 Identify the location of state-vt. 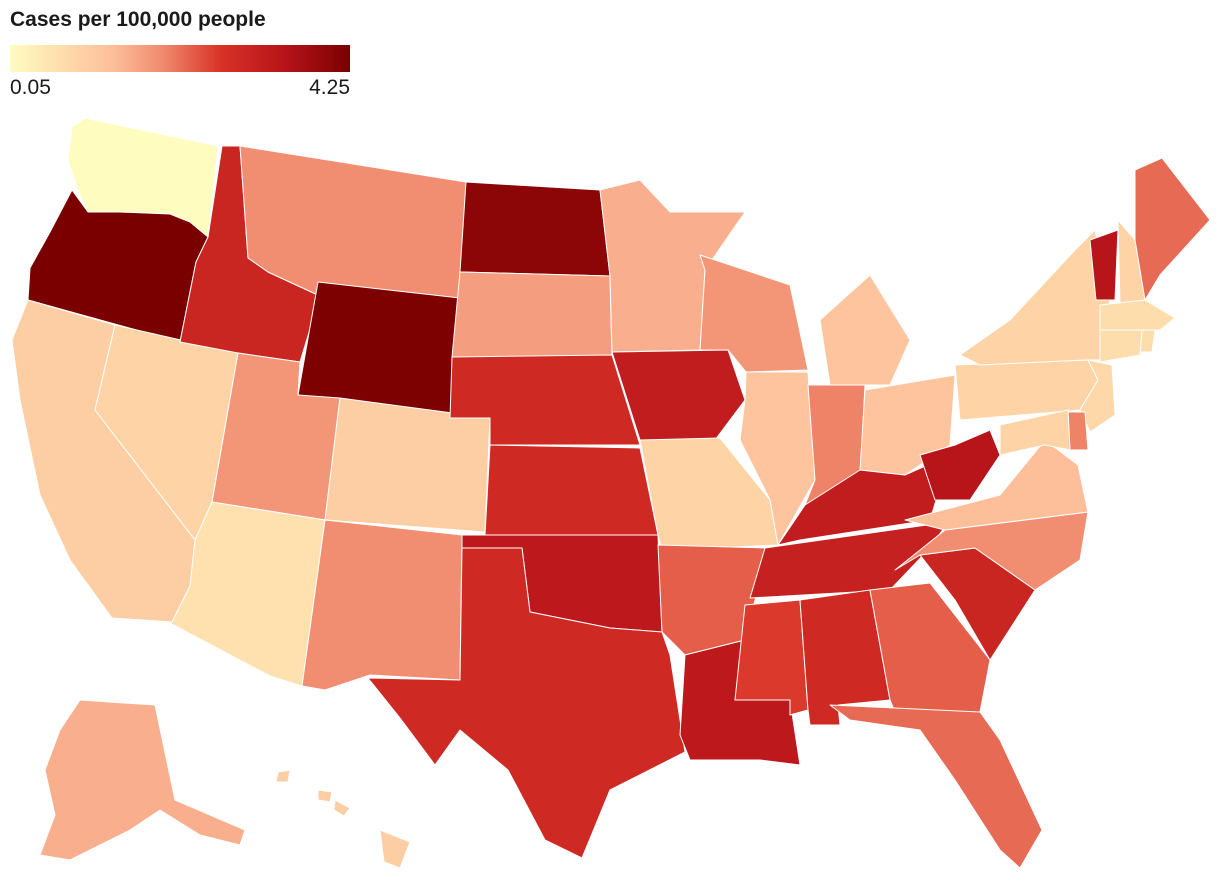
(1104, 265).